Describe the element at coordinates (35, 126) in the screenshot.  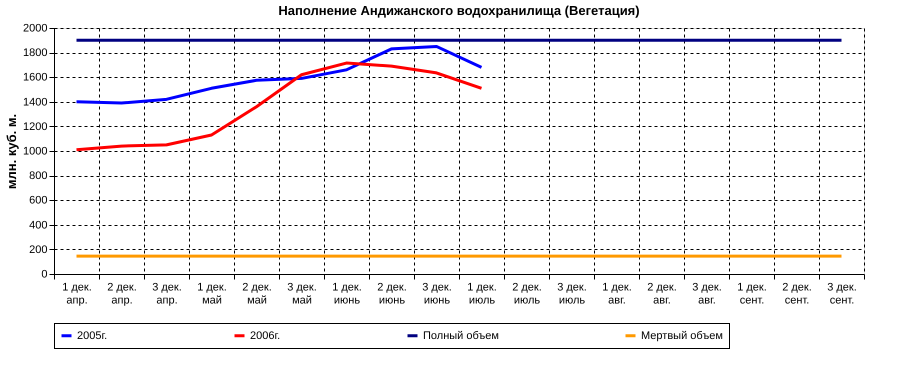
I see `y-tick-label: 1200` at that location.